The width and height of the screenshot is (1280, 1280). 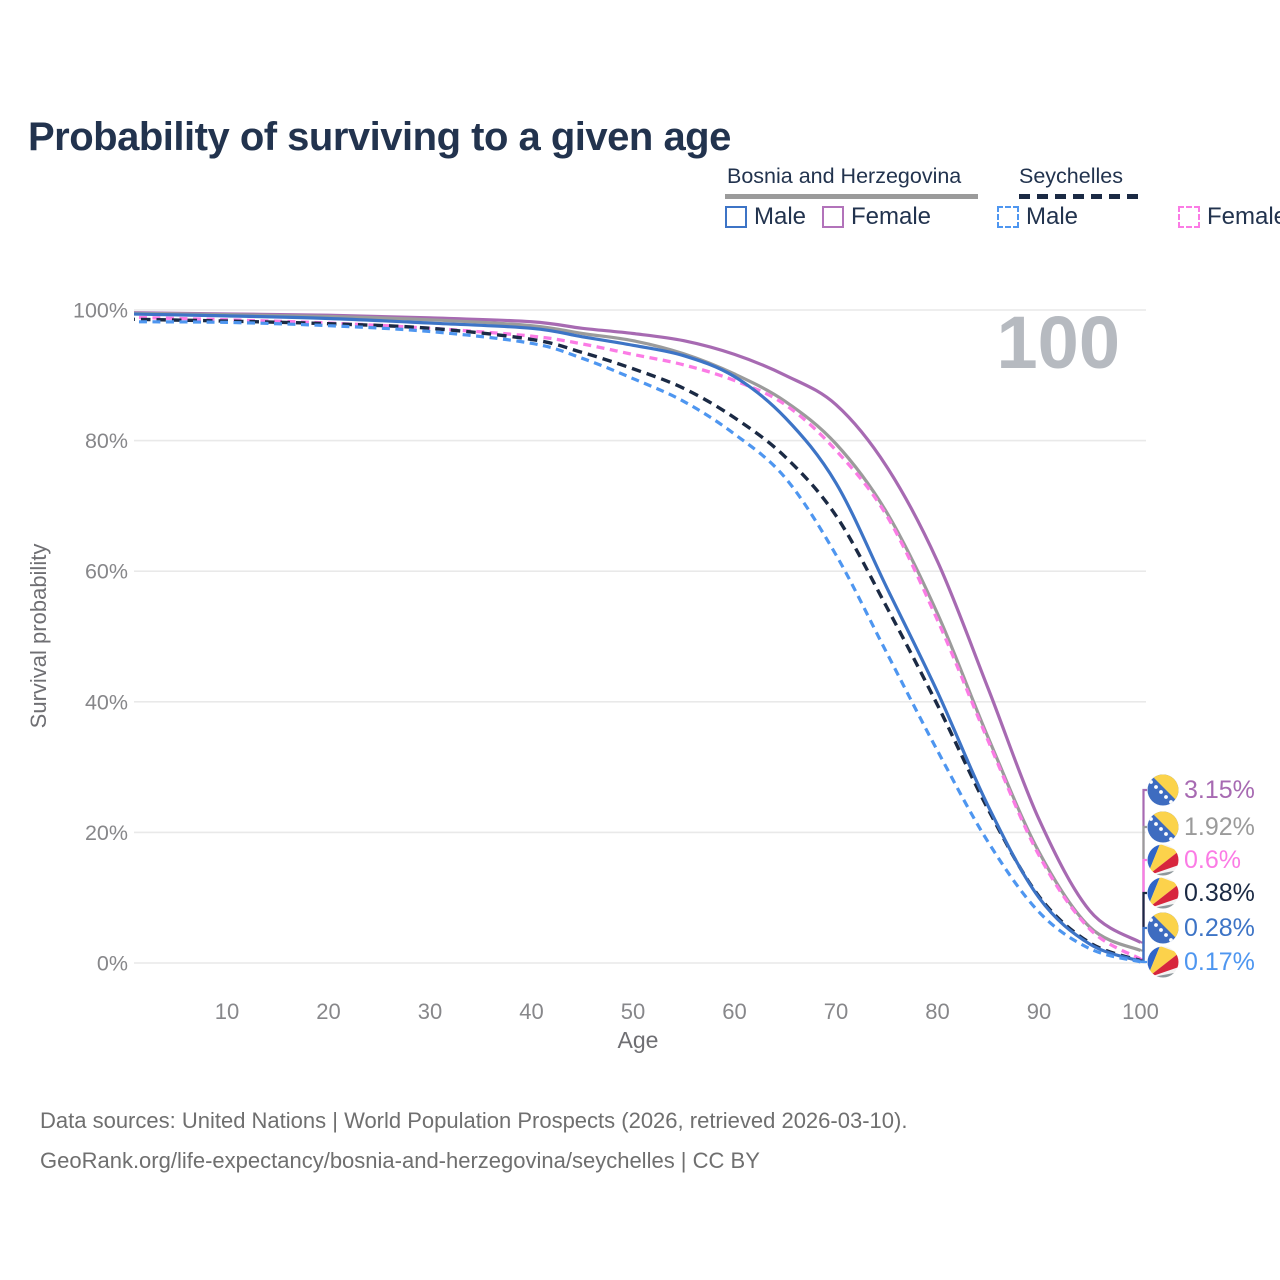 I want to click on legend-label-bosnia-female: Female, so click(x=891, y=216).